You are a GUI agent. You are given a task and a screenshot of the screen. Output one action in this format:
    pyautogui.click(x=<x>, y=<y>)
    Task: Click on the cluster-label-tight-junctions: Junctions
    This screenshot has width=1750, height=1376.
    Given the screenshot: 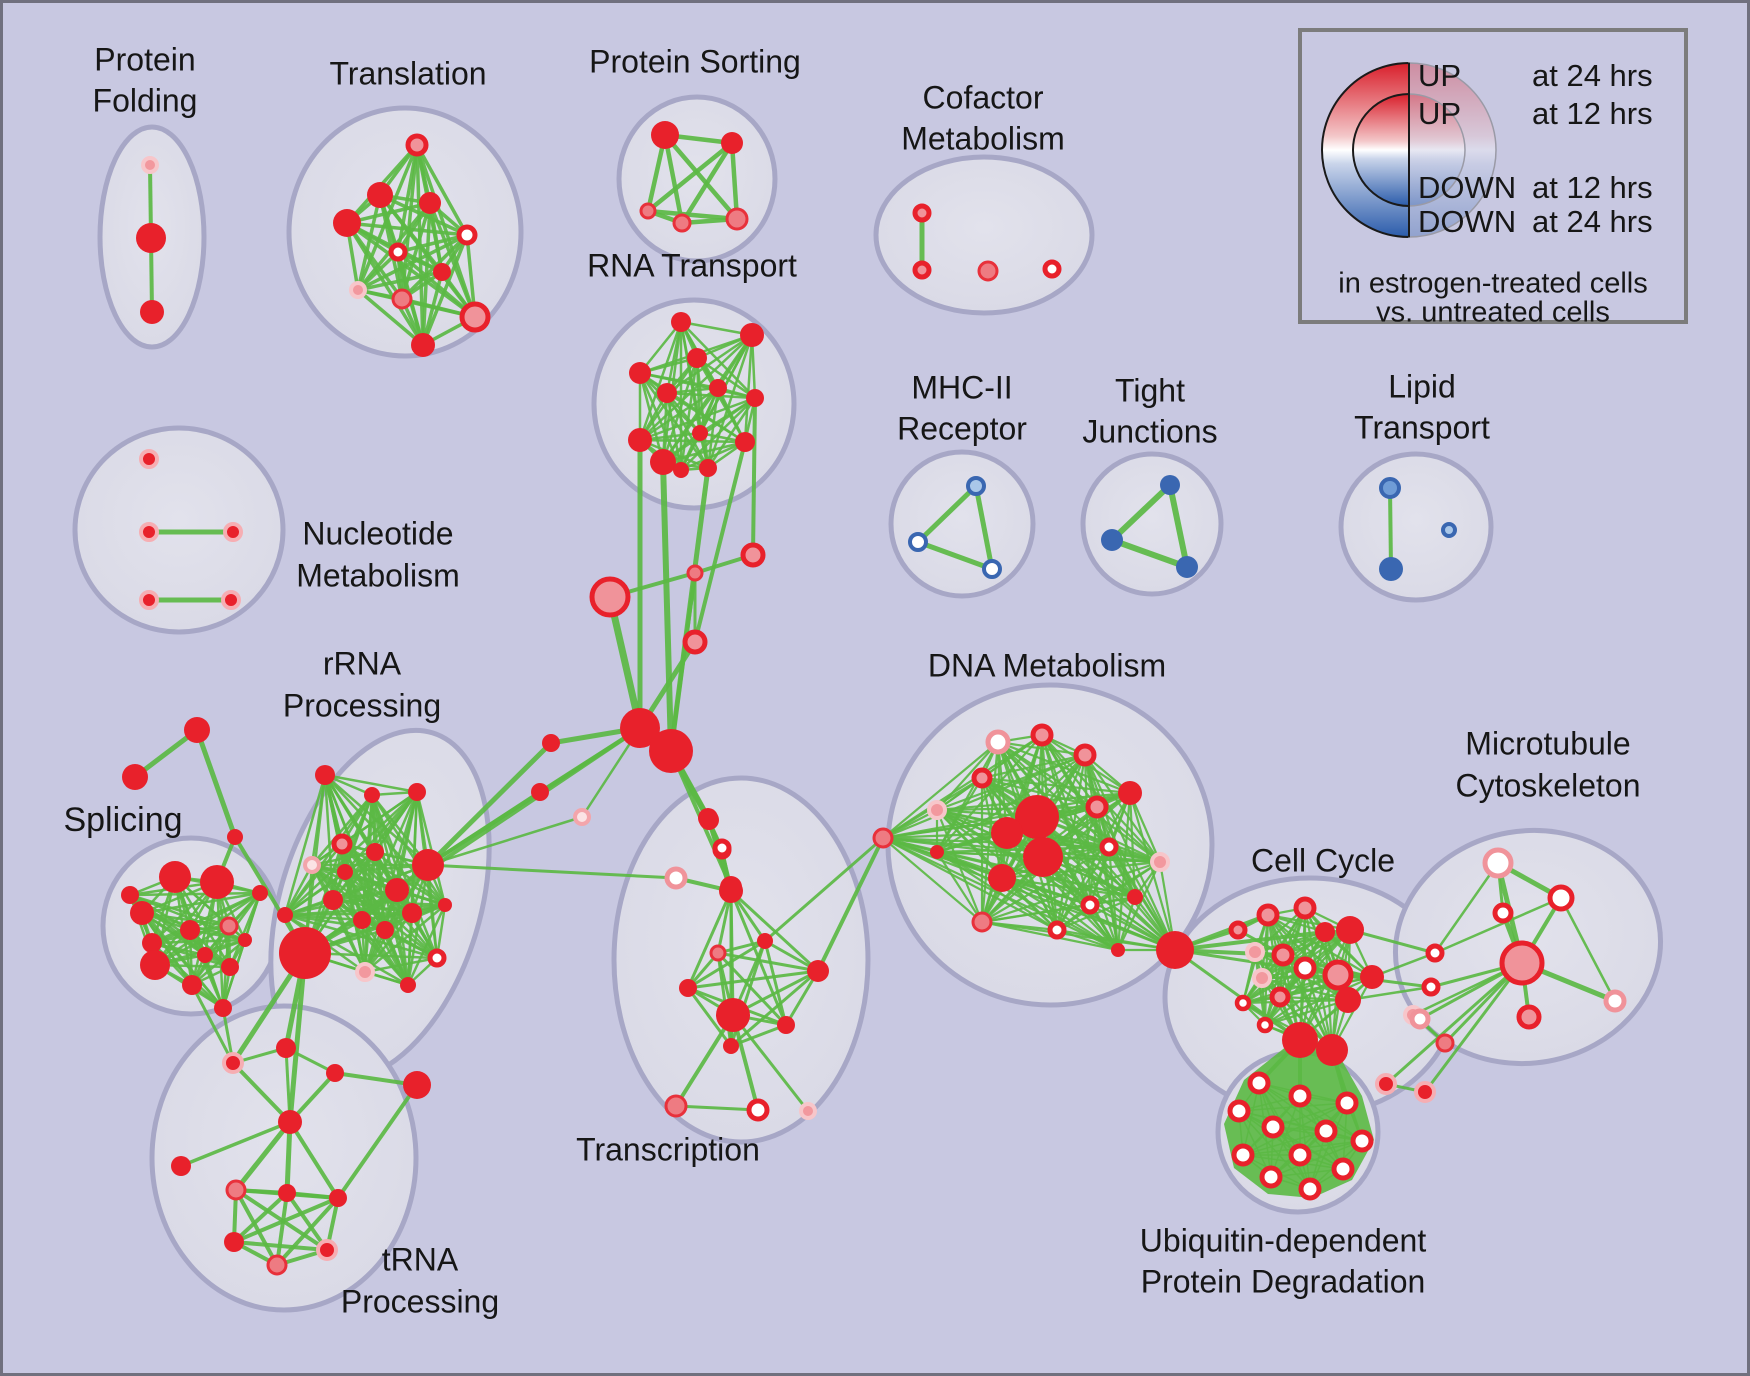 What is the action you would take?
    pyautogui.click(x=1149, y=431)
    